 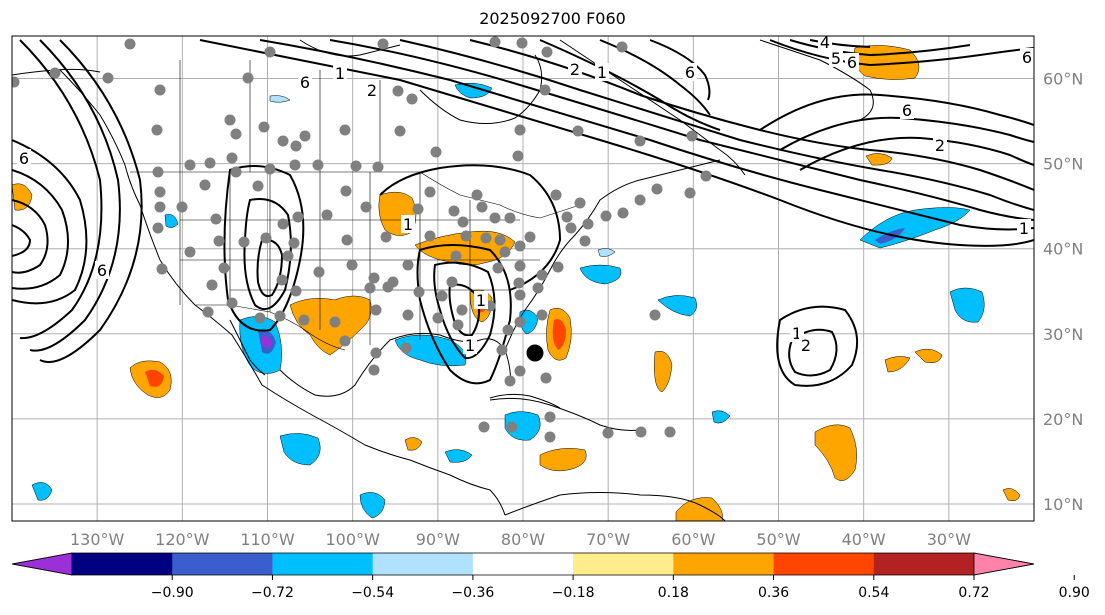 What do you see at coordinates (97, 539) in the screenshot?
I see `longitude-tick-label: 130°W` at bounding box center [97, 539].